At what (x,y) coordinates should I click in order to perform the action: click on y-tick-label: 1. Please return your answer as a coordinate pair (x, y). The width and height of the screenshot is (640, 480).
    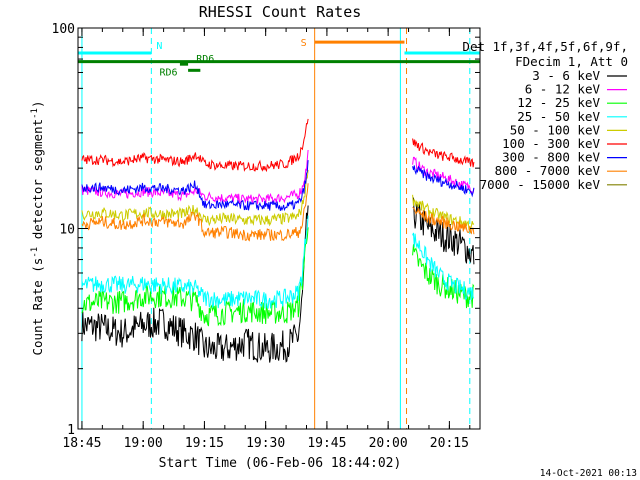
    Looking at the image, I should click on (71, 430).